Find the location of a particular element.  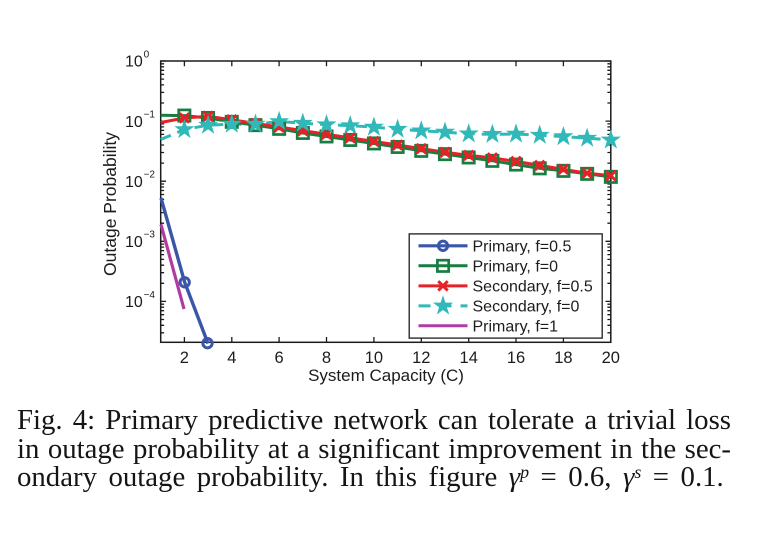

svg-text: Primary, f=1 is located at coordinates (516, 326).